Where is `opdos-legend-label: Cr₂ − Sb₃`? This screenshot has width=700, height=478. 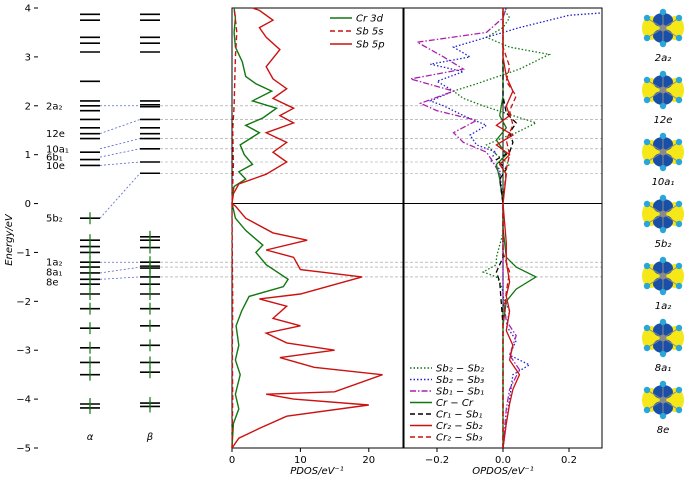 opdos-legend-label: Cr₂ − Sb₃ is located at coordinates (459, 438).